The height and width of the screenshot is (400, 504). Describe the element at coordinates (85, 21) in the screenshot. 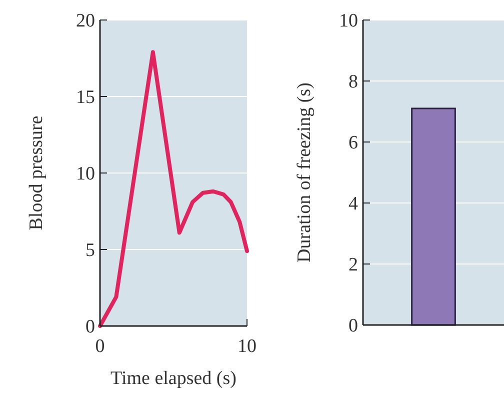

I see `y-tick-label: 20` at that location.